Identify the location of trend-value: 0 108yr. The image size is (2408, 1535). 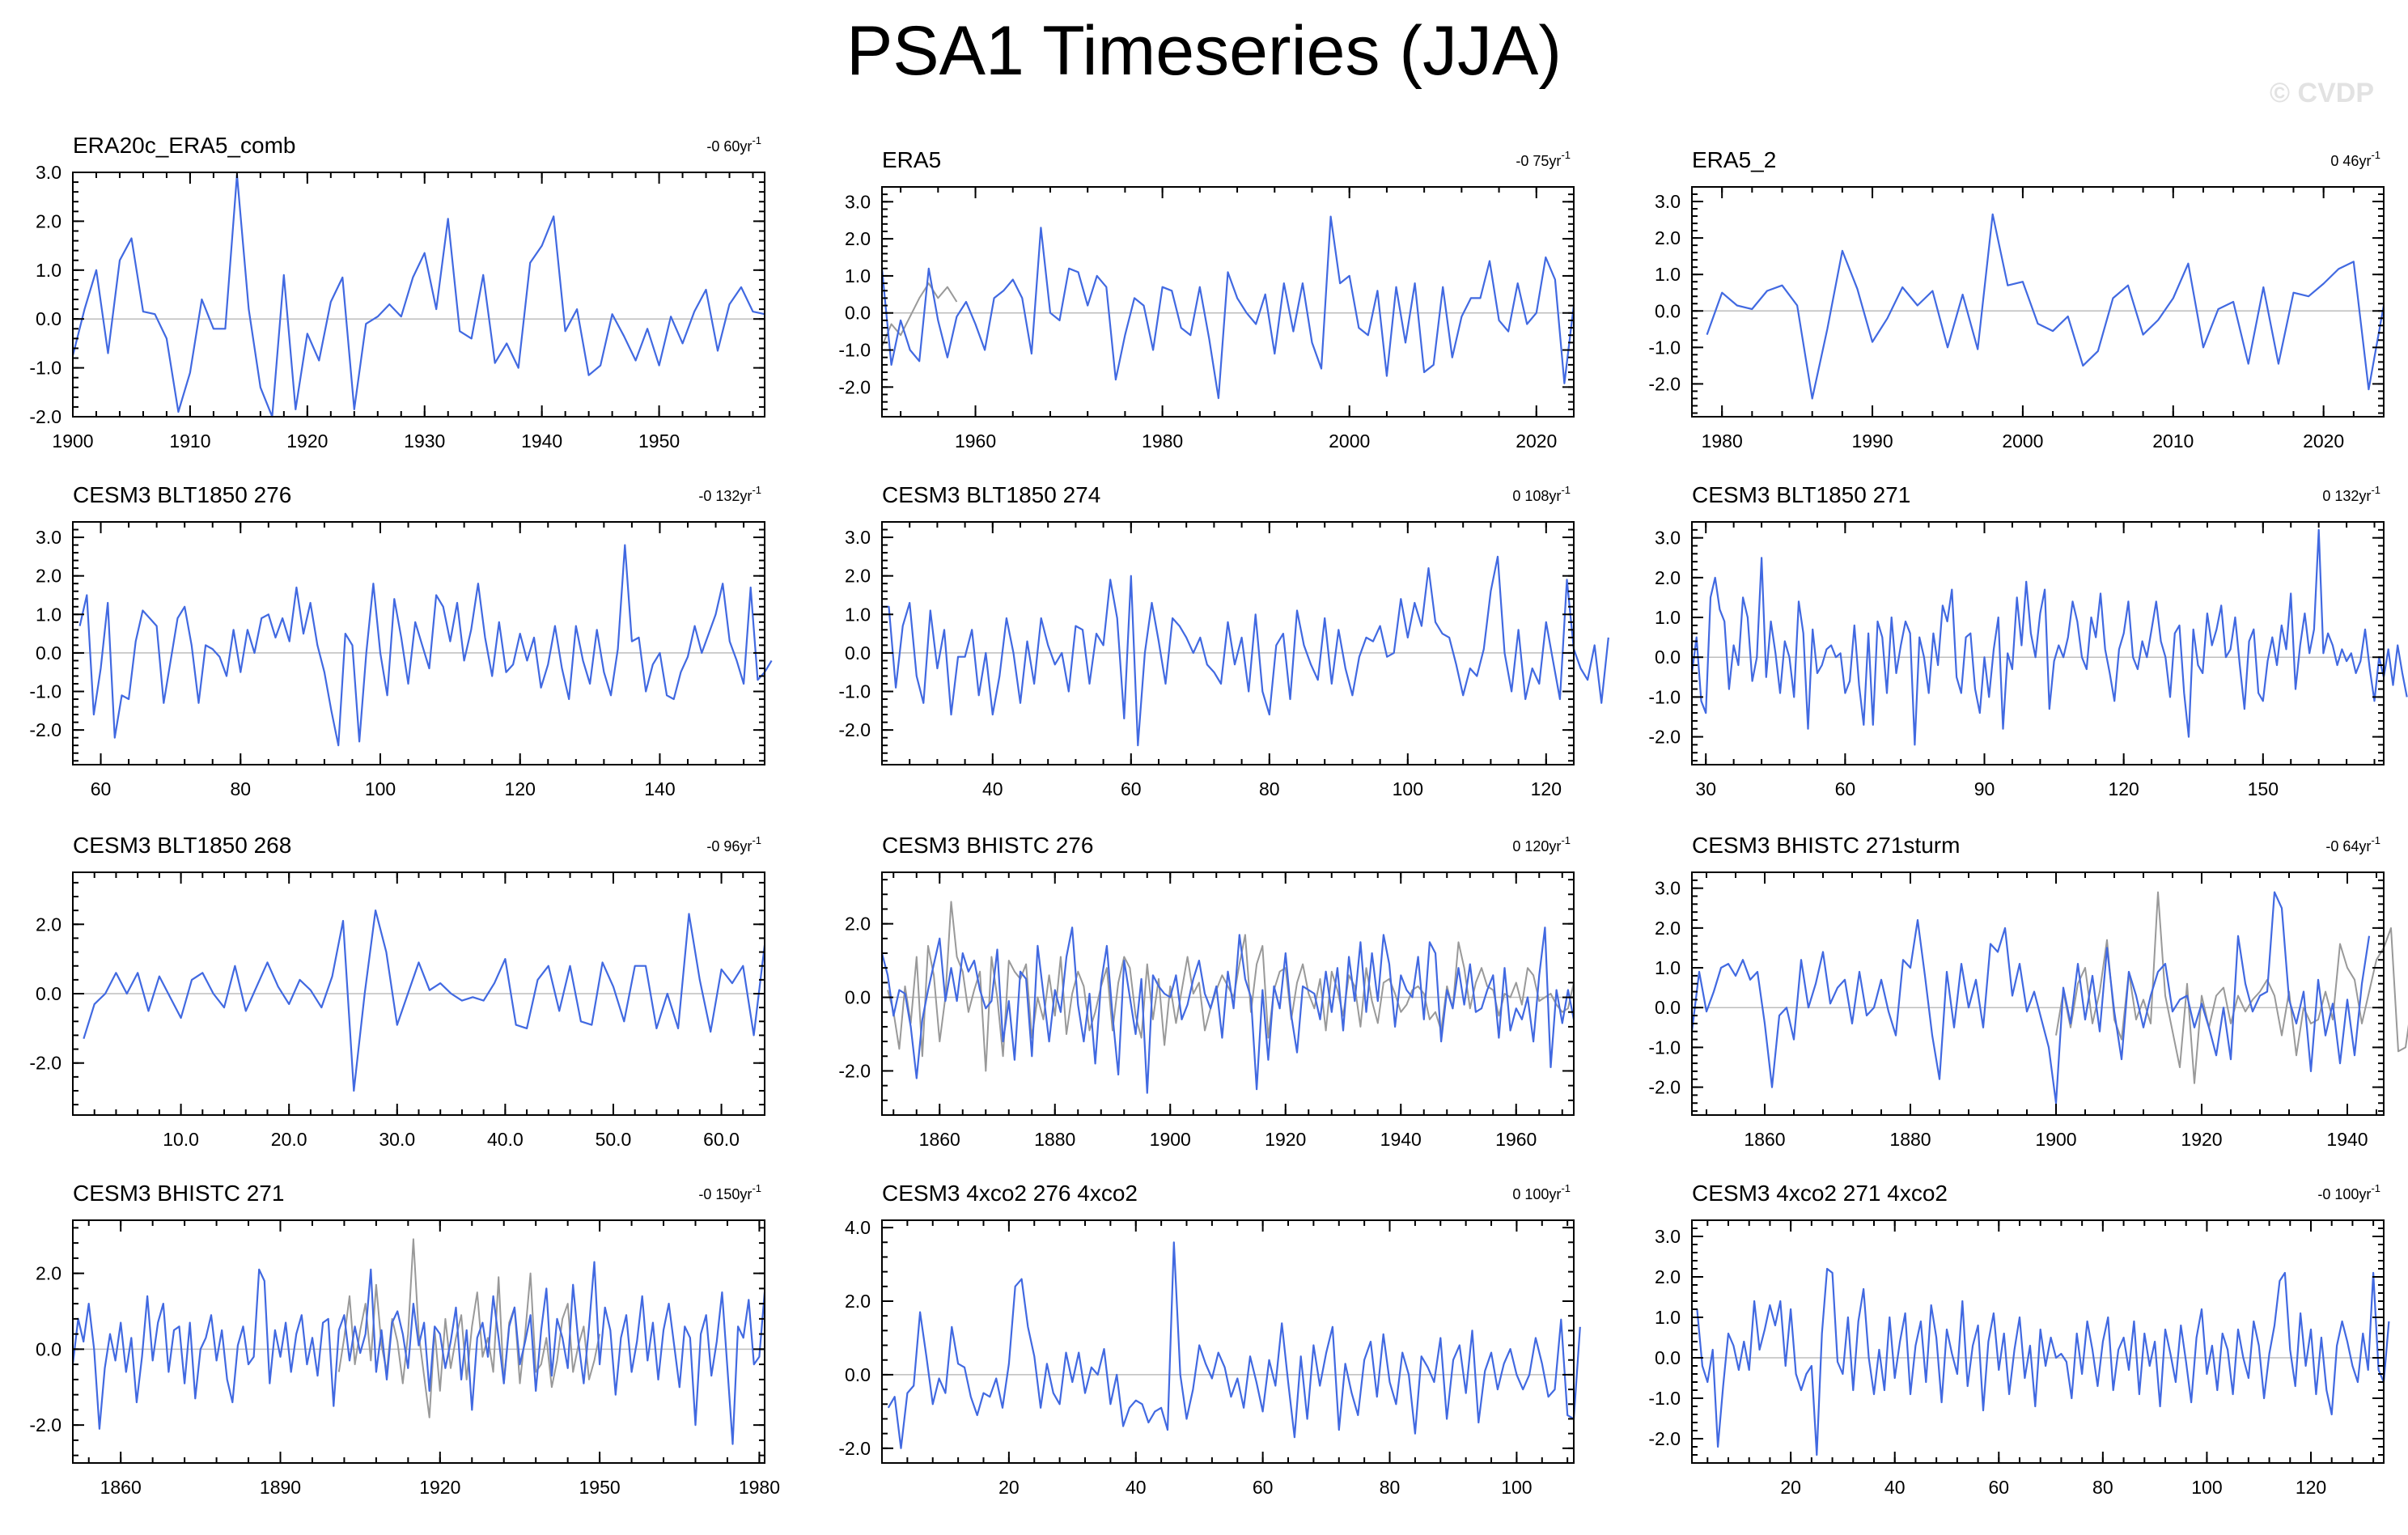
(1536, 496).